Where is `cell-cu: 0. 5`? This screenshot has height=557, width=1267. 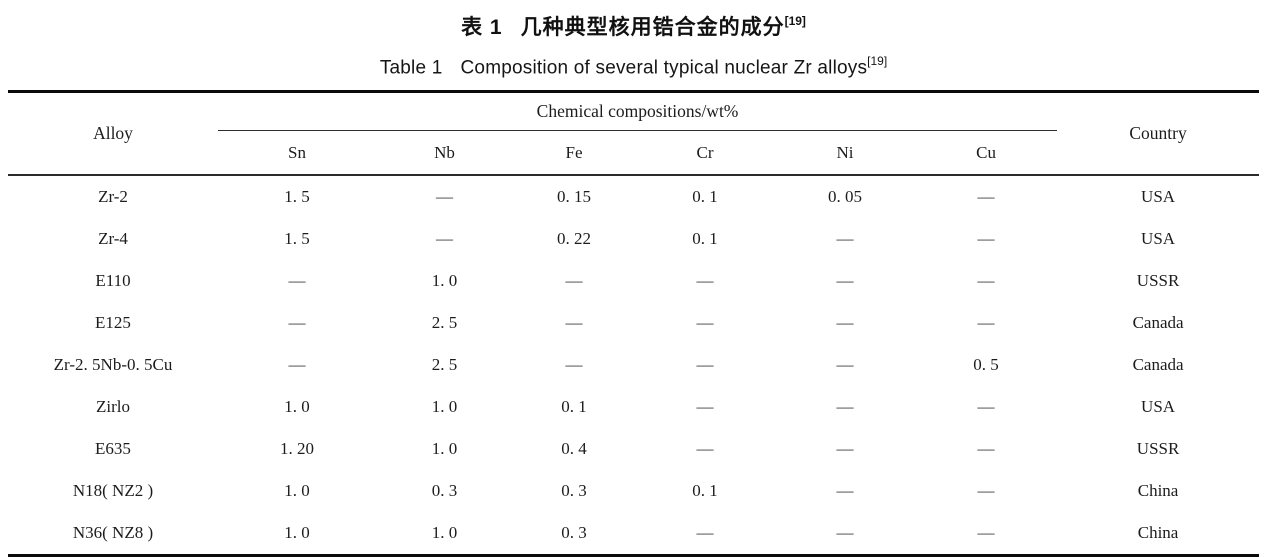
cell-cu: 0. 5 is located at coordinates (986, 365).